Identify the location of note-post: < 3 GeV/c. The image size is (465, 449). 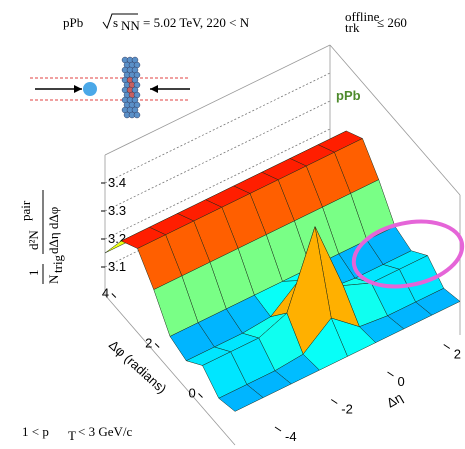
(105, 431).